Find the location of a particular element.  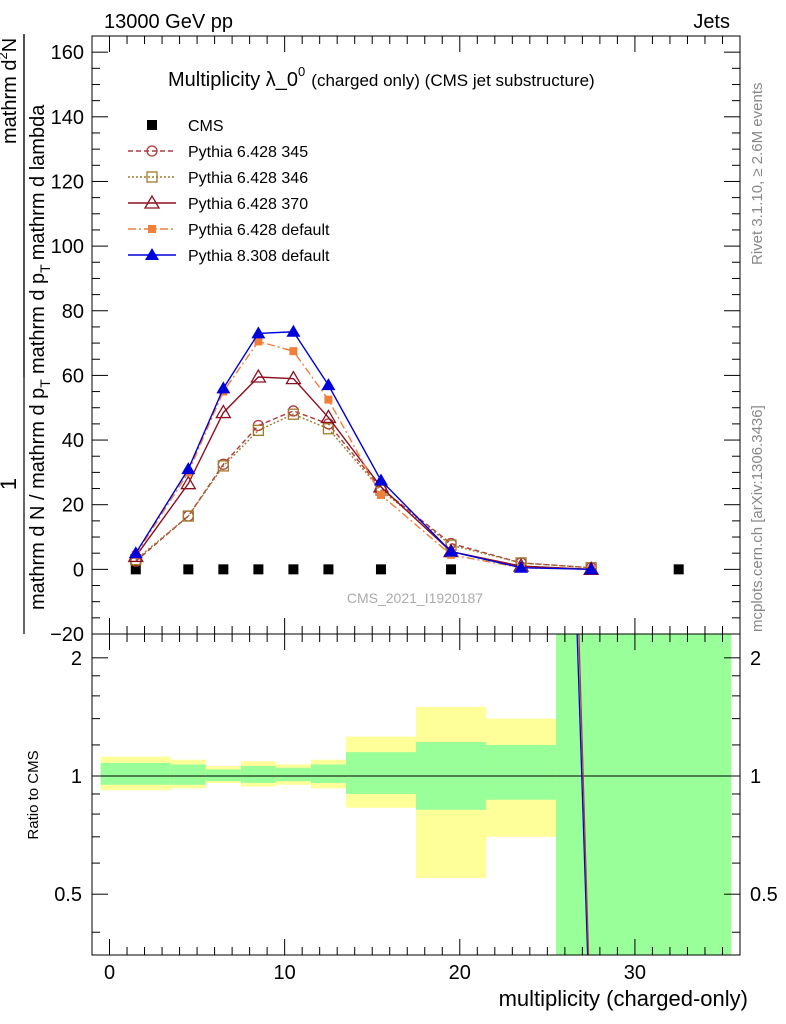

x-tick-label: 0 is located at coordinates (109, 973).